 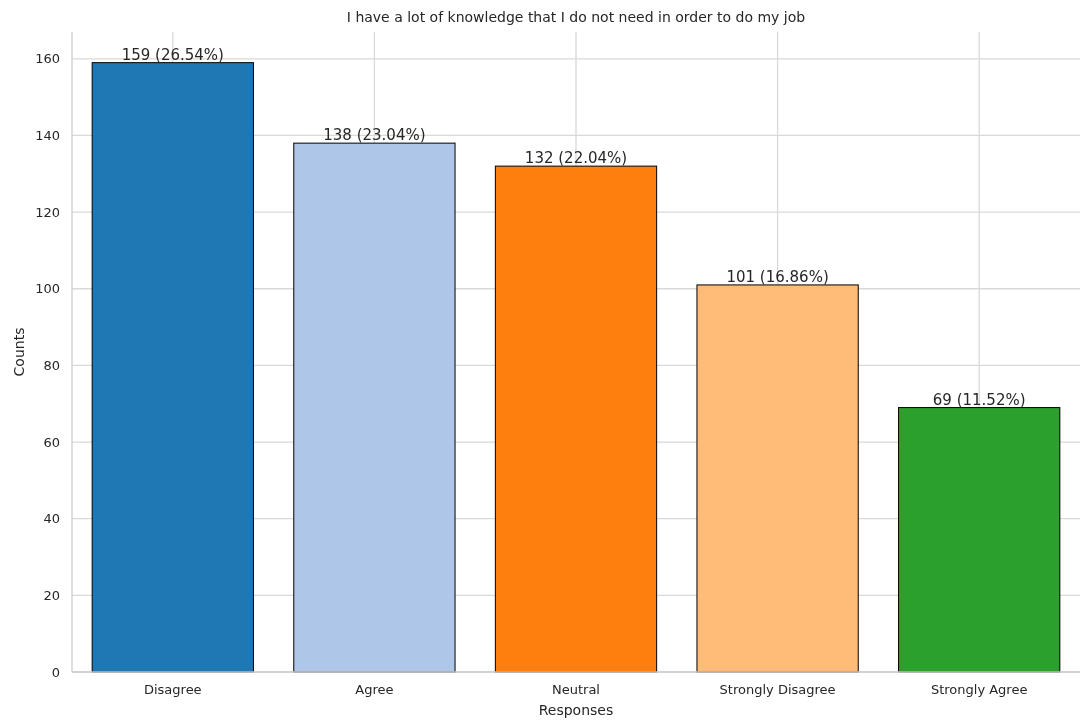 I want to click on y-tick-label: 0, so click(x=55, y=672).